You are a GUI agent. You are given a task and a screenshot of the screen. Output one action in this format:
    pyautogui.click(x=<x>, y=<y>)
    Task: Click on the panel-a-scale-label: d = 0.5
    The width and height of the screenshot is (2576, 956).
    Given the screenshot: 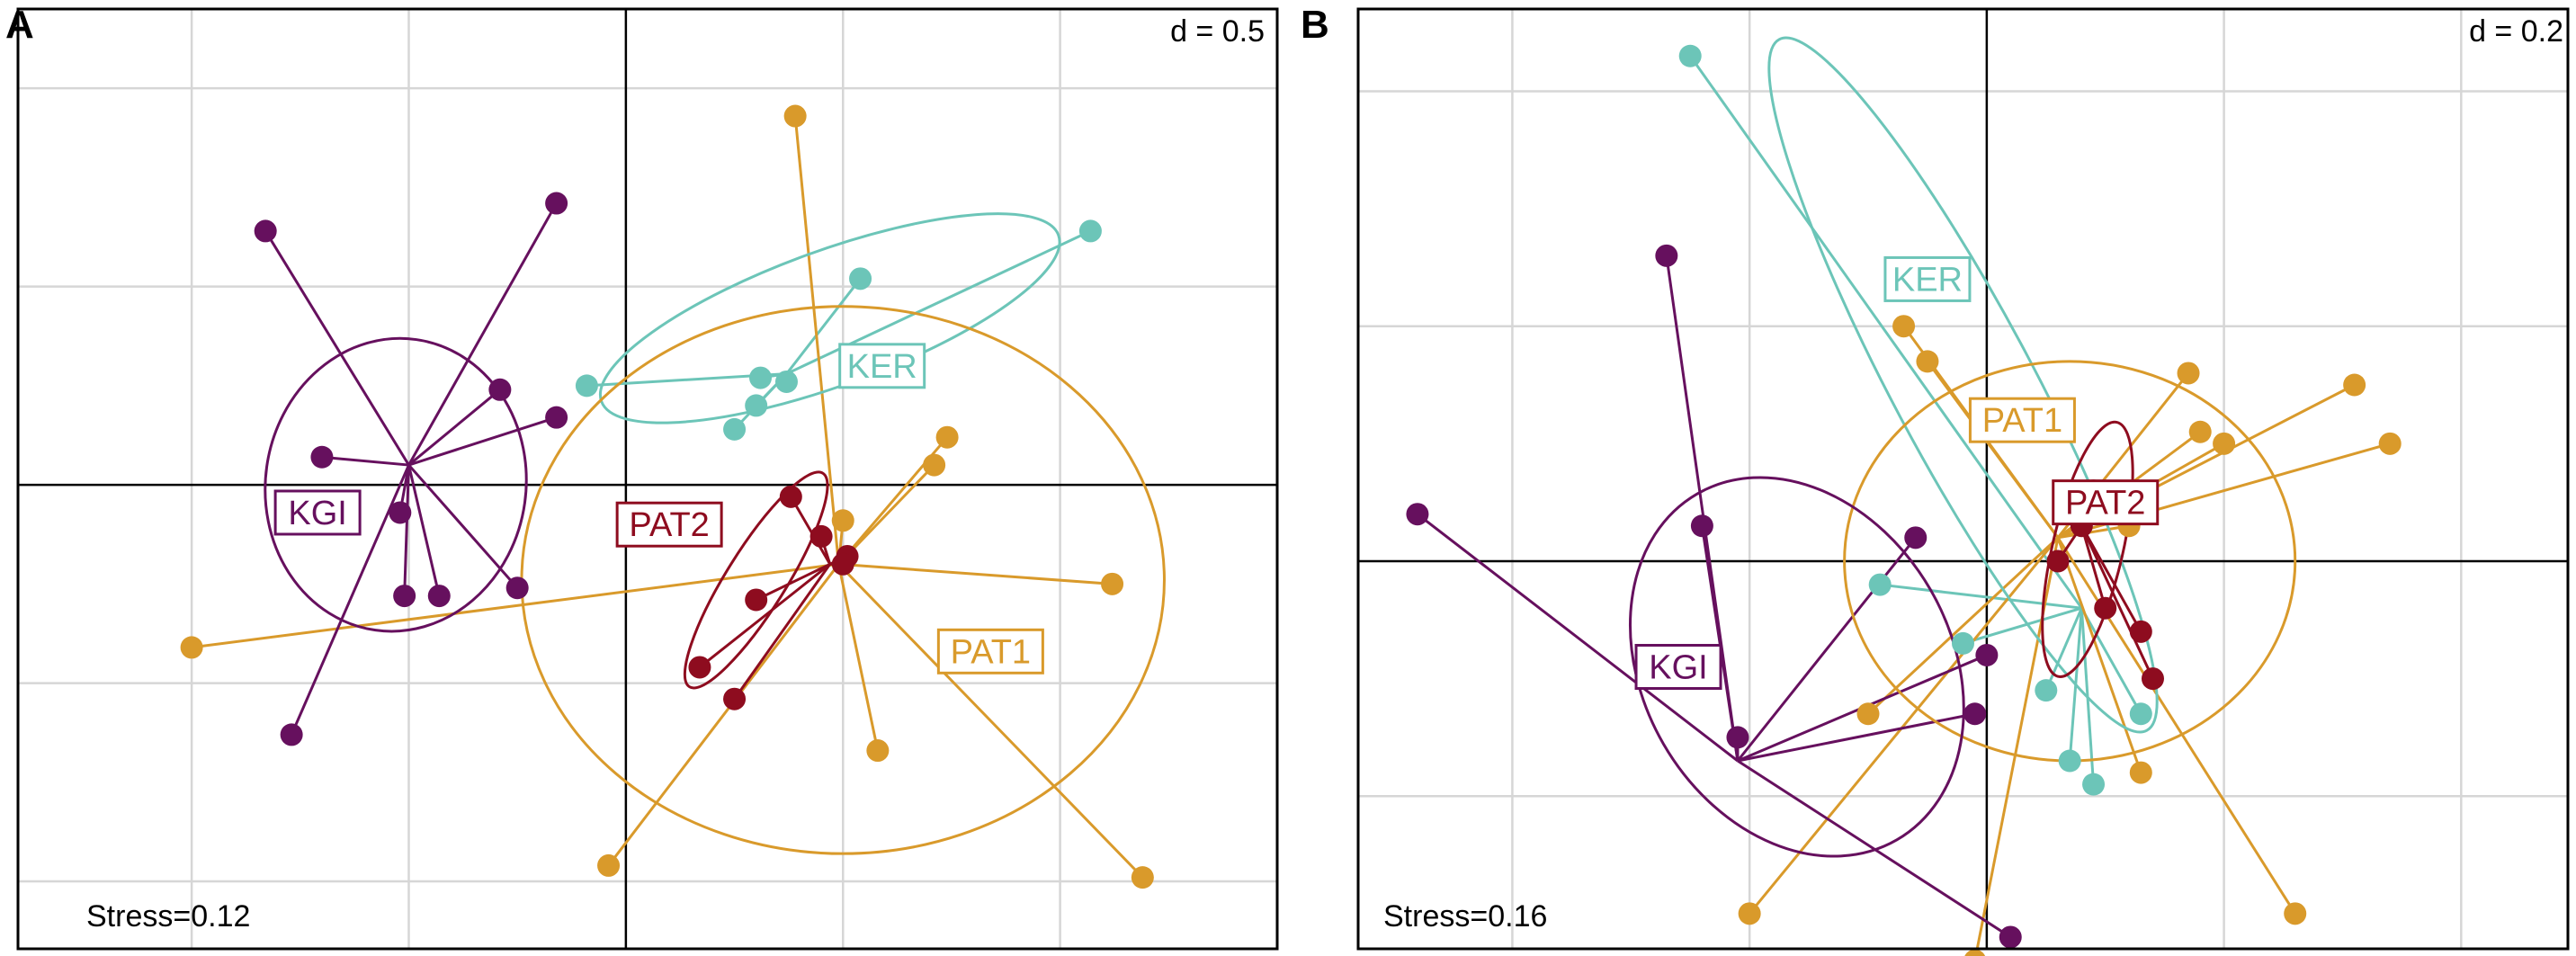 What is the action you would take?
    pyautogui.click(x=1217, y=31)
    